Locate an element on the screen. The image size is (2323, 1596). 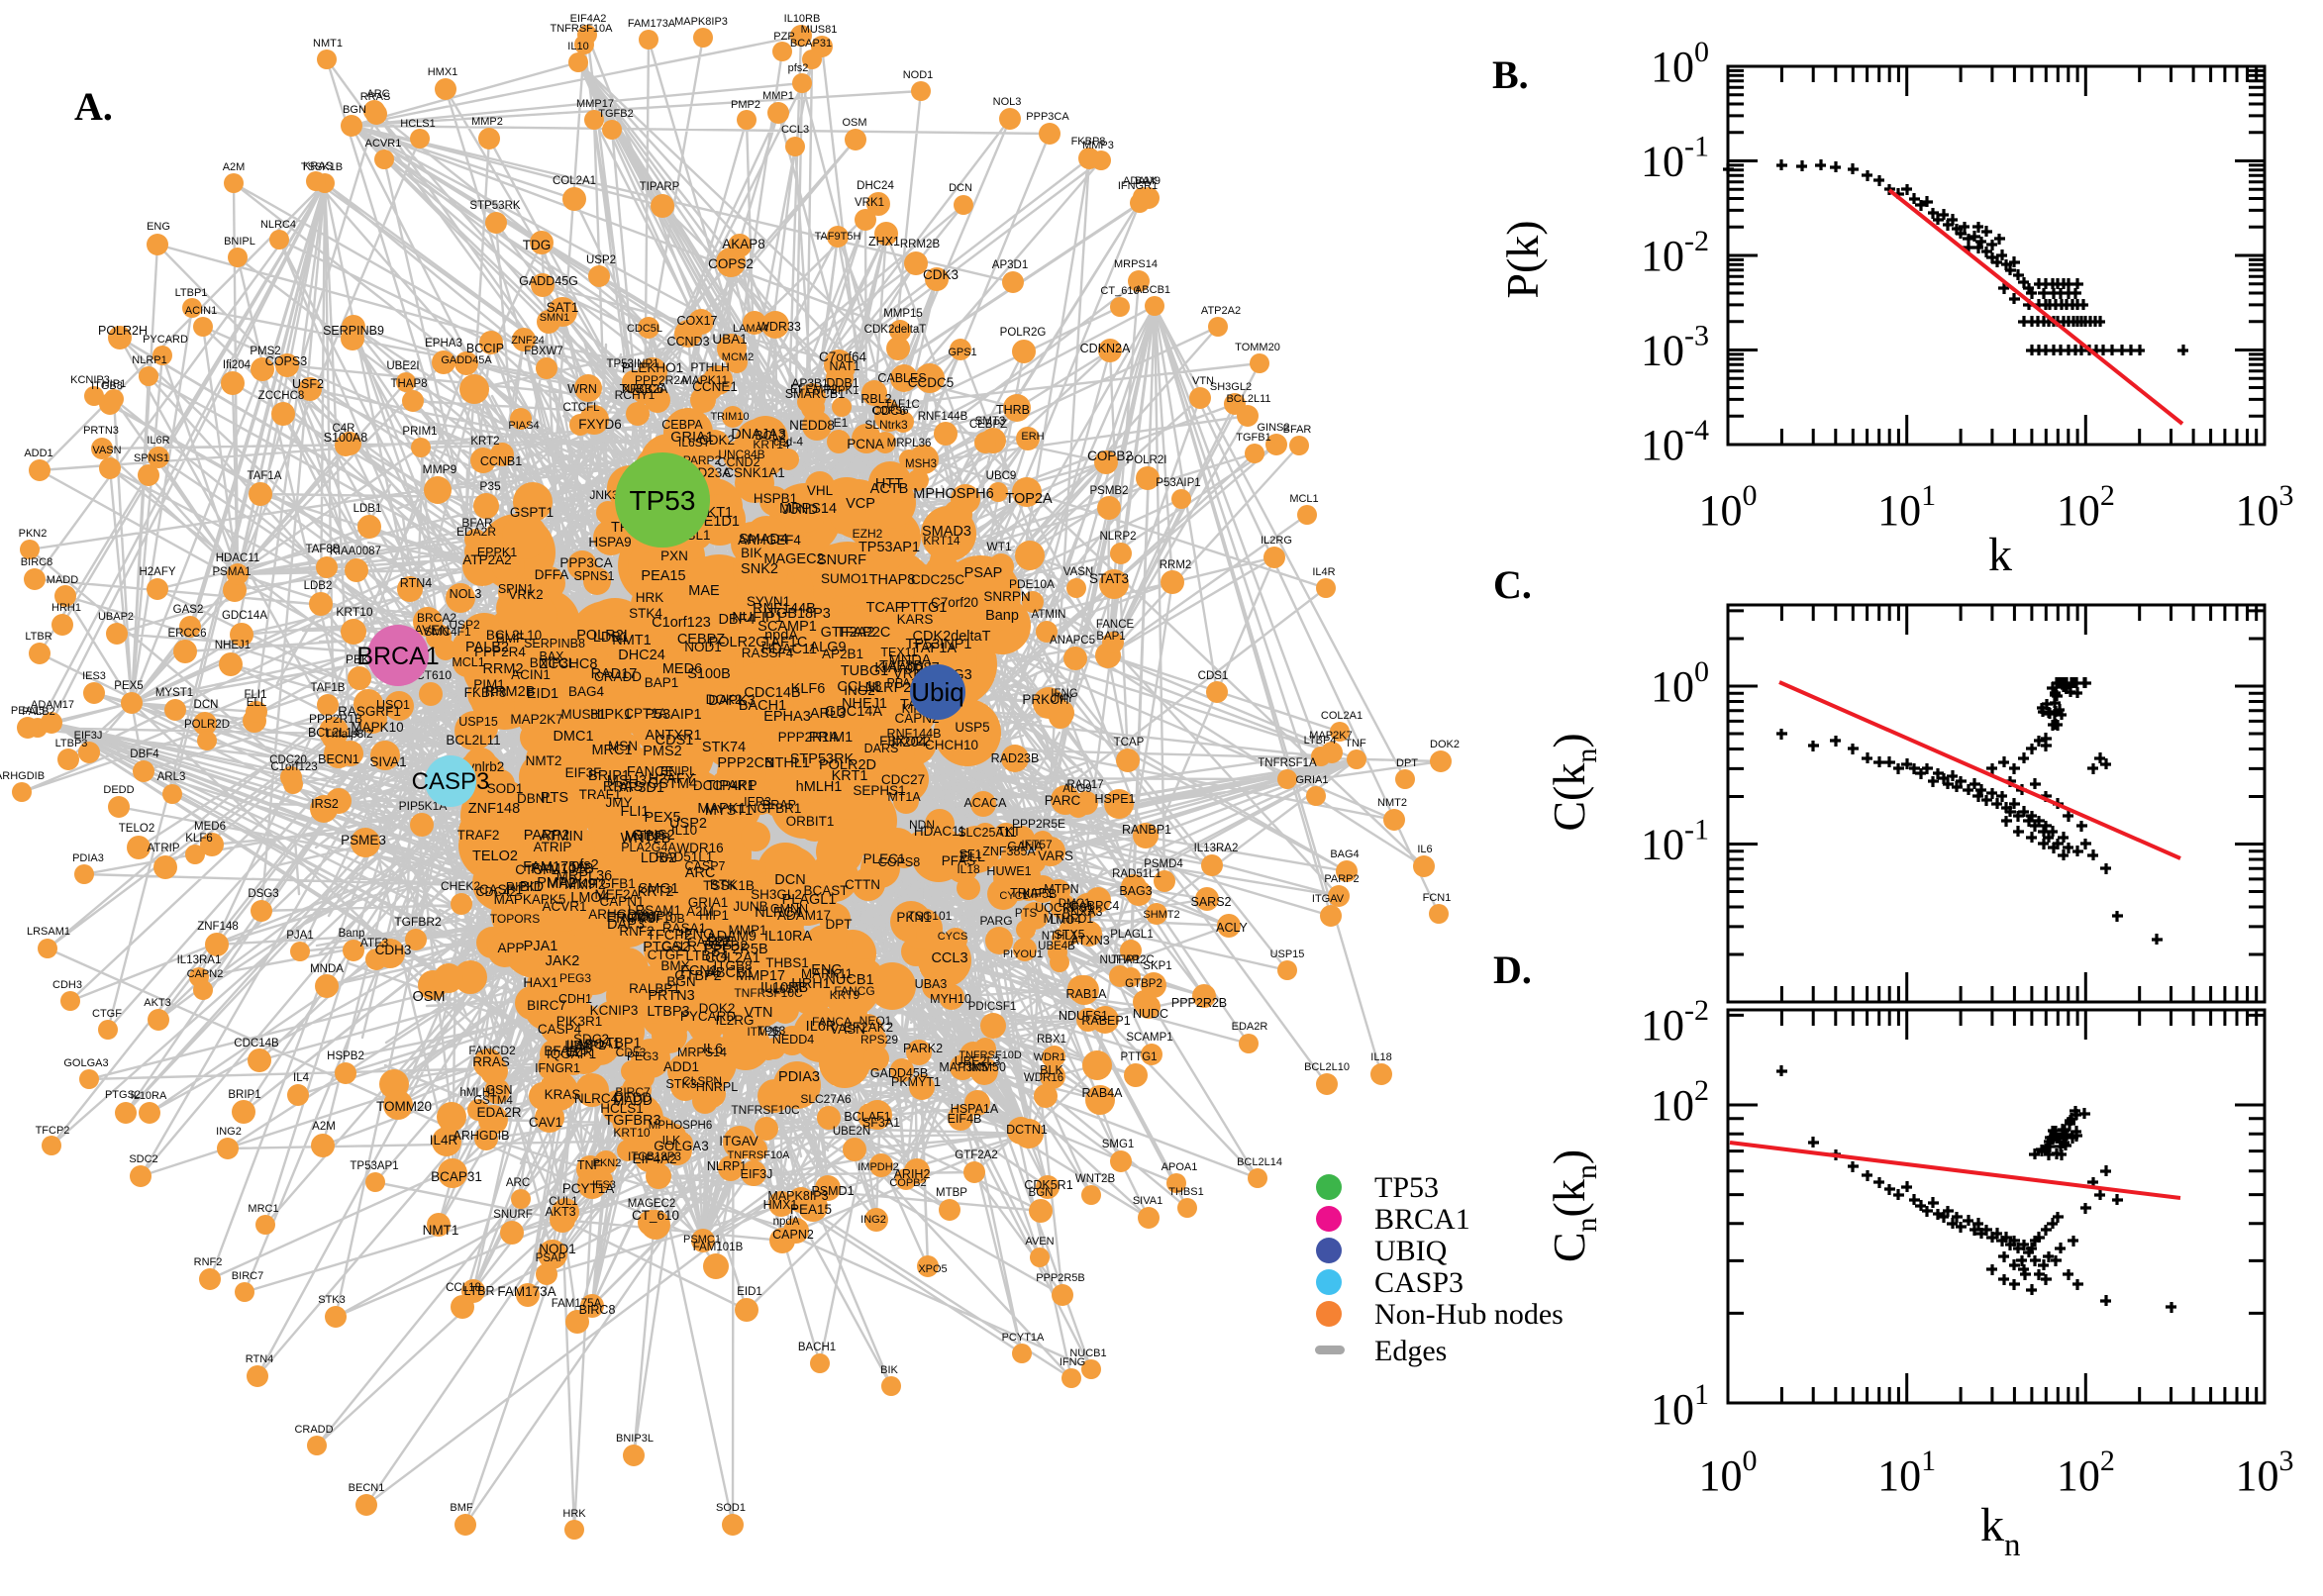
svg-text: IL4 is located at coordinates (301, 1078).